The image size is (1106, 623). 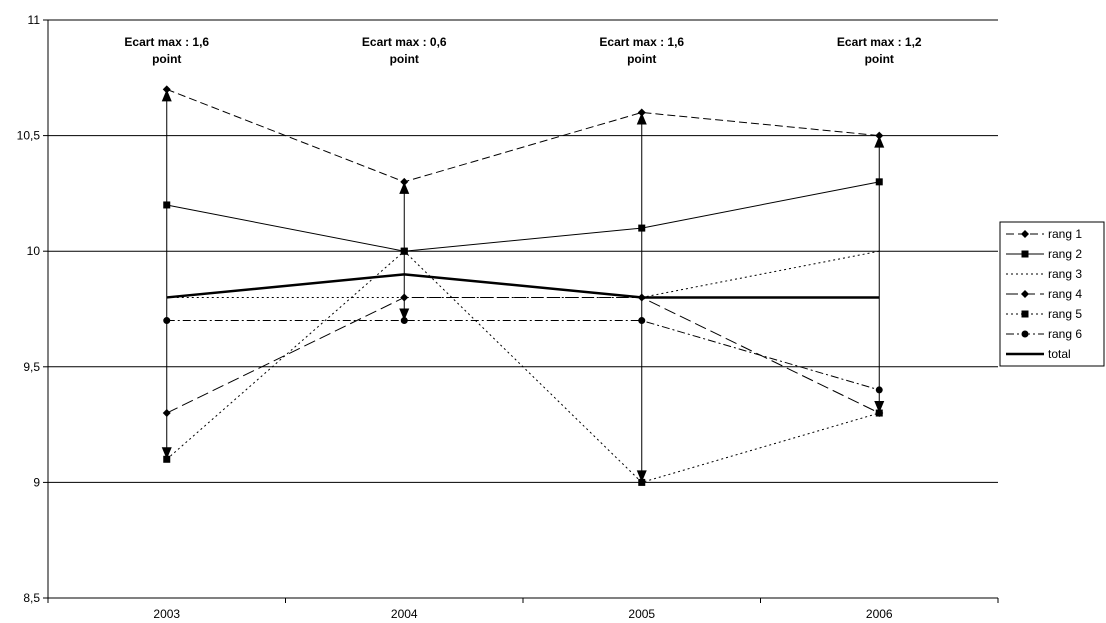 I want to click on legend-entry-label: rang 6, so click(x=1065, y=334).